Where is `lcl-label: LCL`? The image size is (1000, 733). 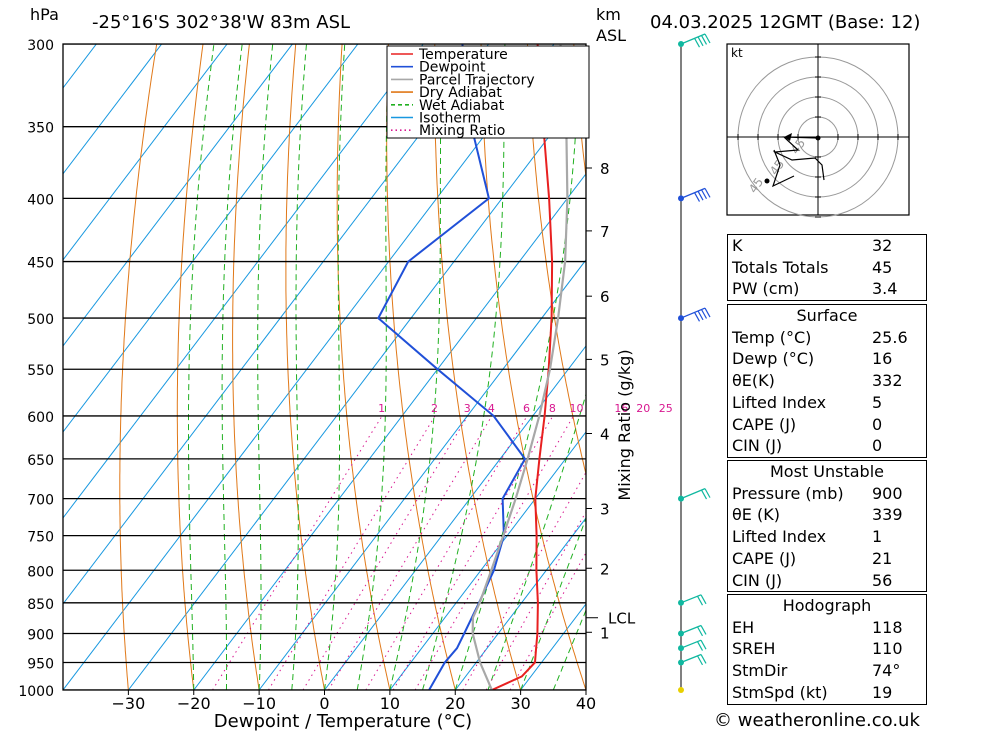 lcl-label: LCL is located at coordinates (622, 619).